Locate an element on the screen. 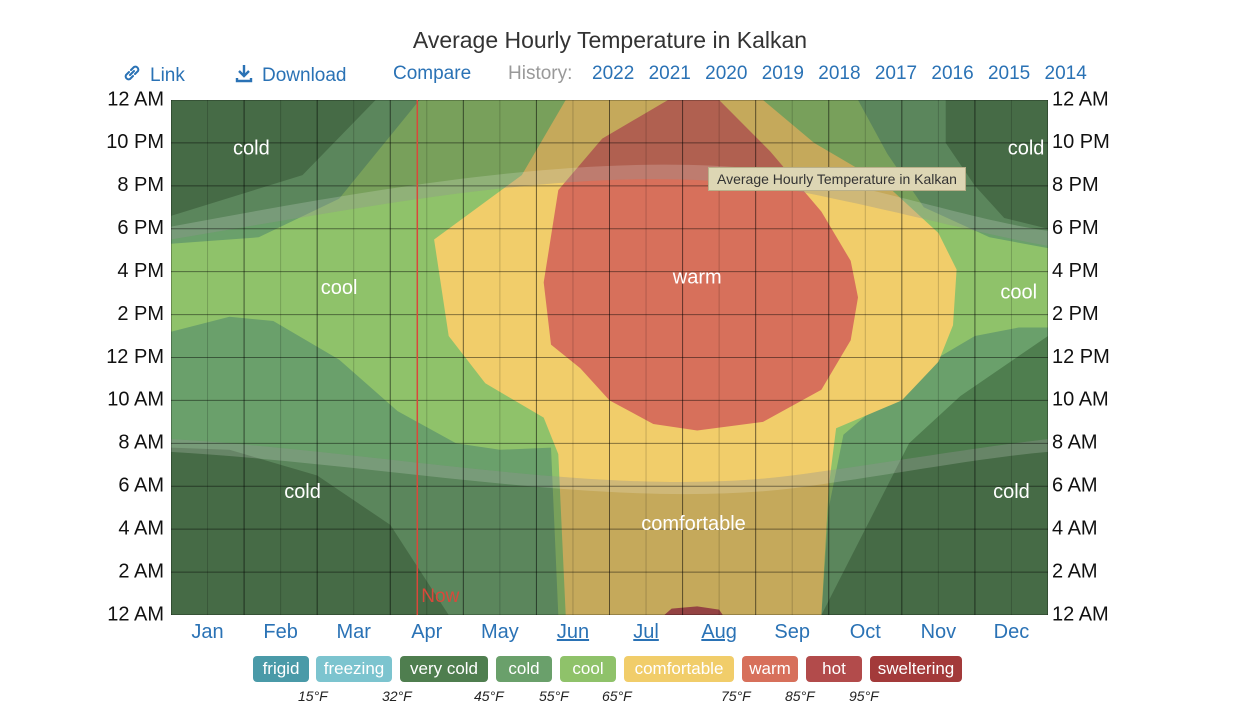 The image size is (1240, 720). x-tick-label-month: Sep is located at coordinates (792, 632).